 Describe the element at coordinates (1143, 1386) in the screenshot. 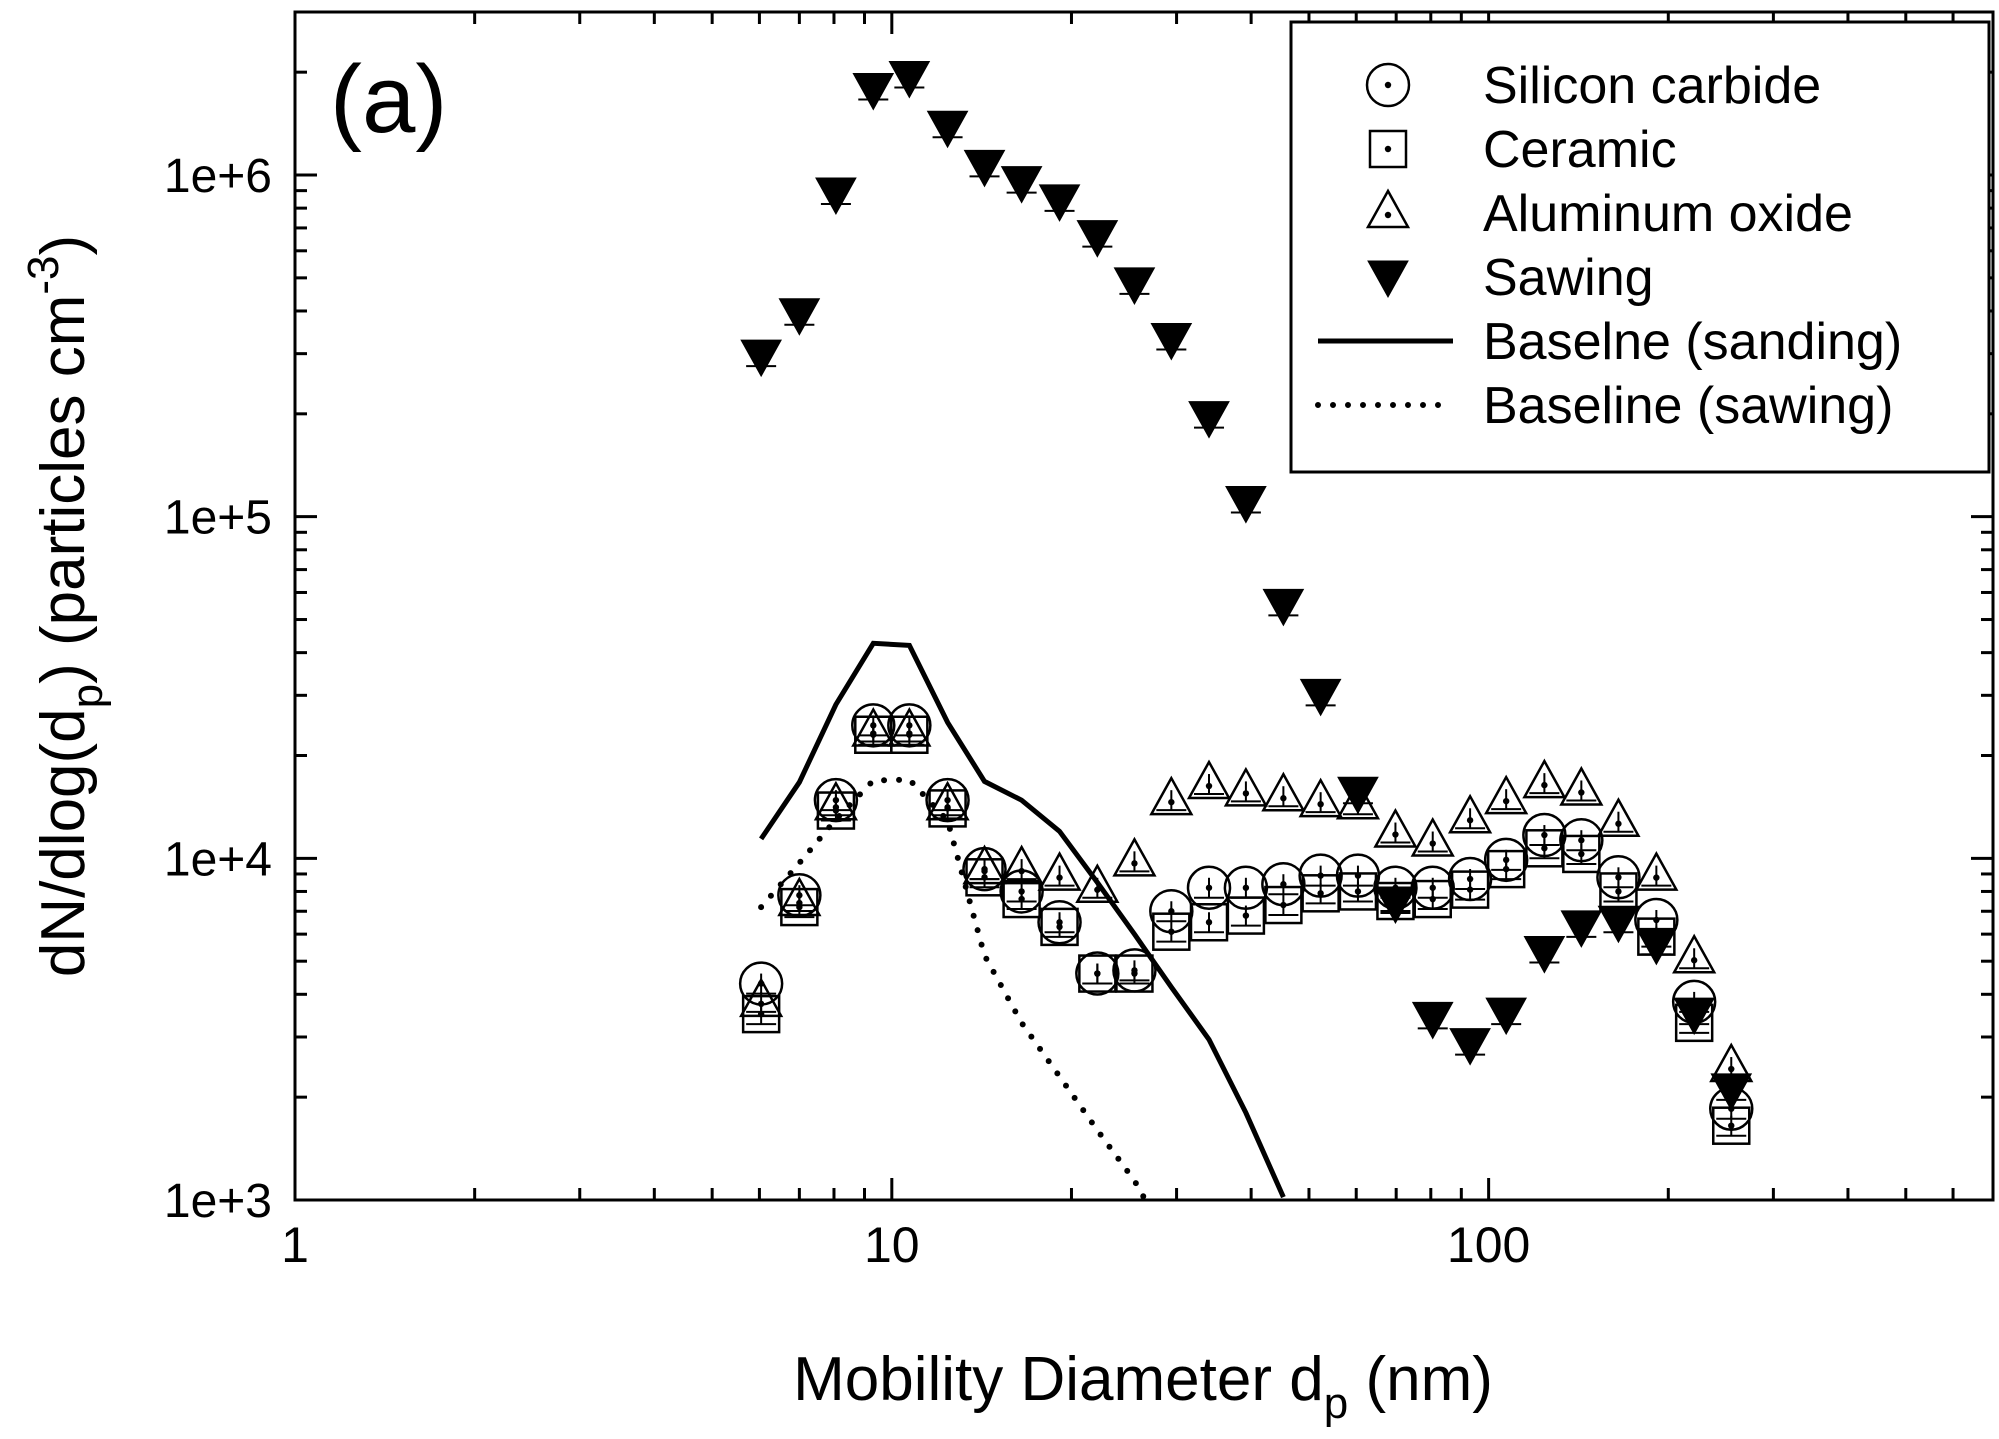

I see `x-axis-title: Mobility Diameter dp (nm)` at that location.